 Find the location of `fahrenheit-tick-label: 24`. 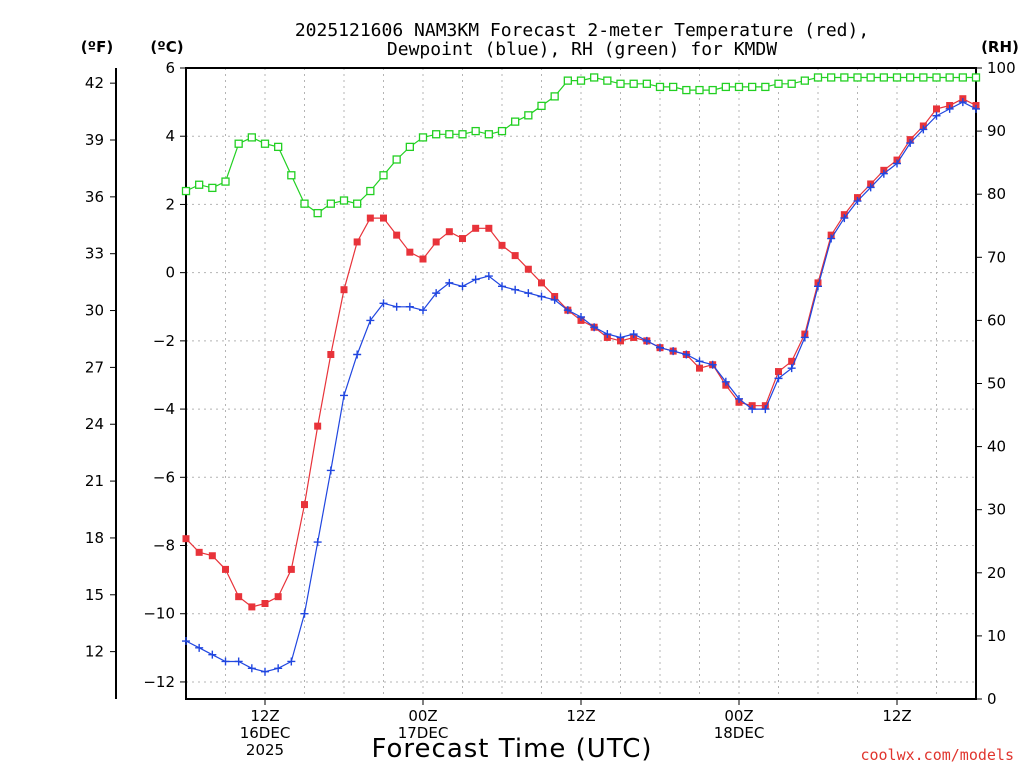

fahrenheit-tick-label: 24 is located at coordinates (94, 424).